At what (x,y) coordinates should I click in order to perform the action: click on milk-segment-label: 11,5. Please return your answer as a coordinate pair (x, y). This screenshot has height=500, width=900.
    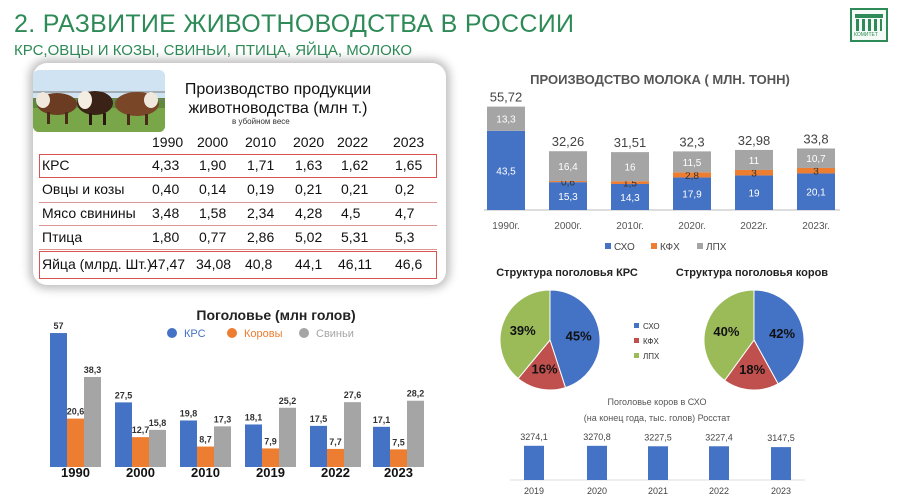
    Looking at the image, I should click on (692, 163).